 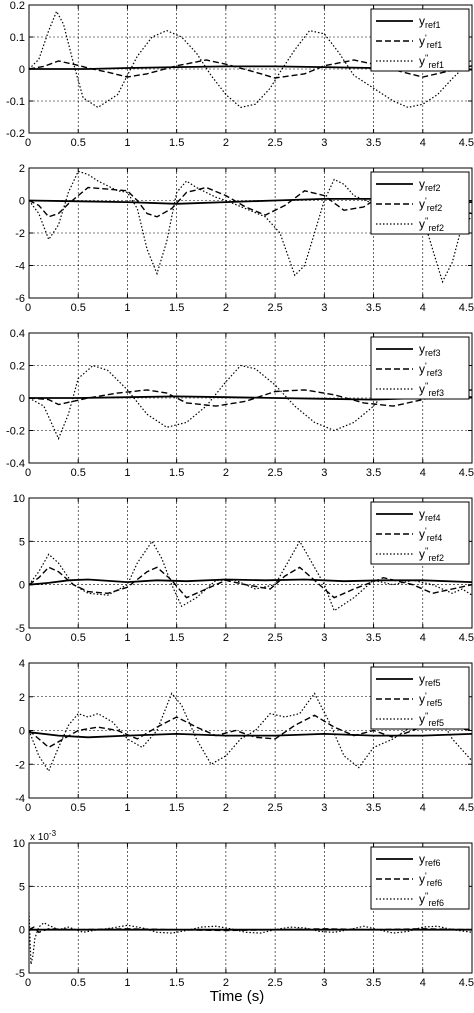 I want to click on legend-label: yref4, so click(x=430, y=515).